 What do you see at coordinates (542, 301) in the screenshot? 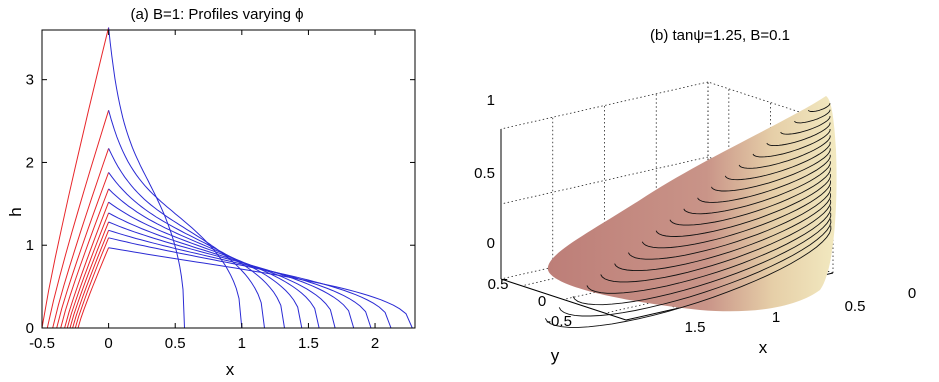
I see `b-ytick-label-1: 0` at bounding box center [542, 301].